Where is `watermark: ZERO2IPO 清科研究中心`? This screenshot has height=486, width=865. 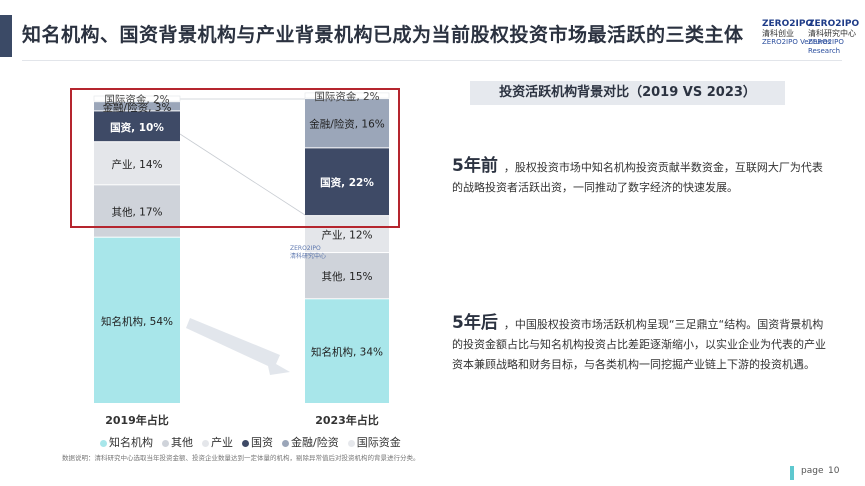
watermark: ZERO2IPO 清科研究中心 is located at coordinates (308, 253).